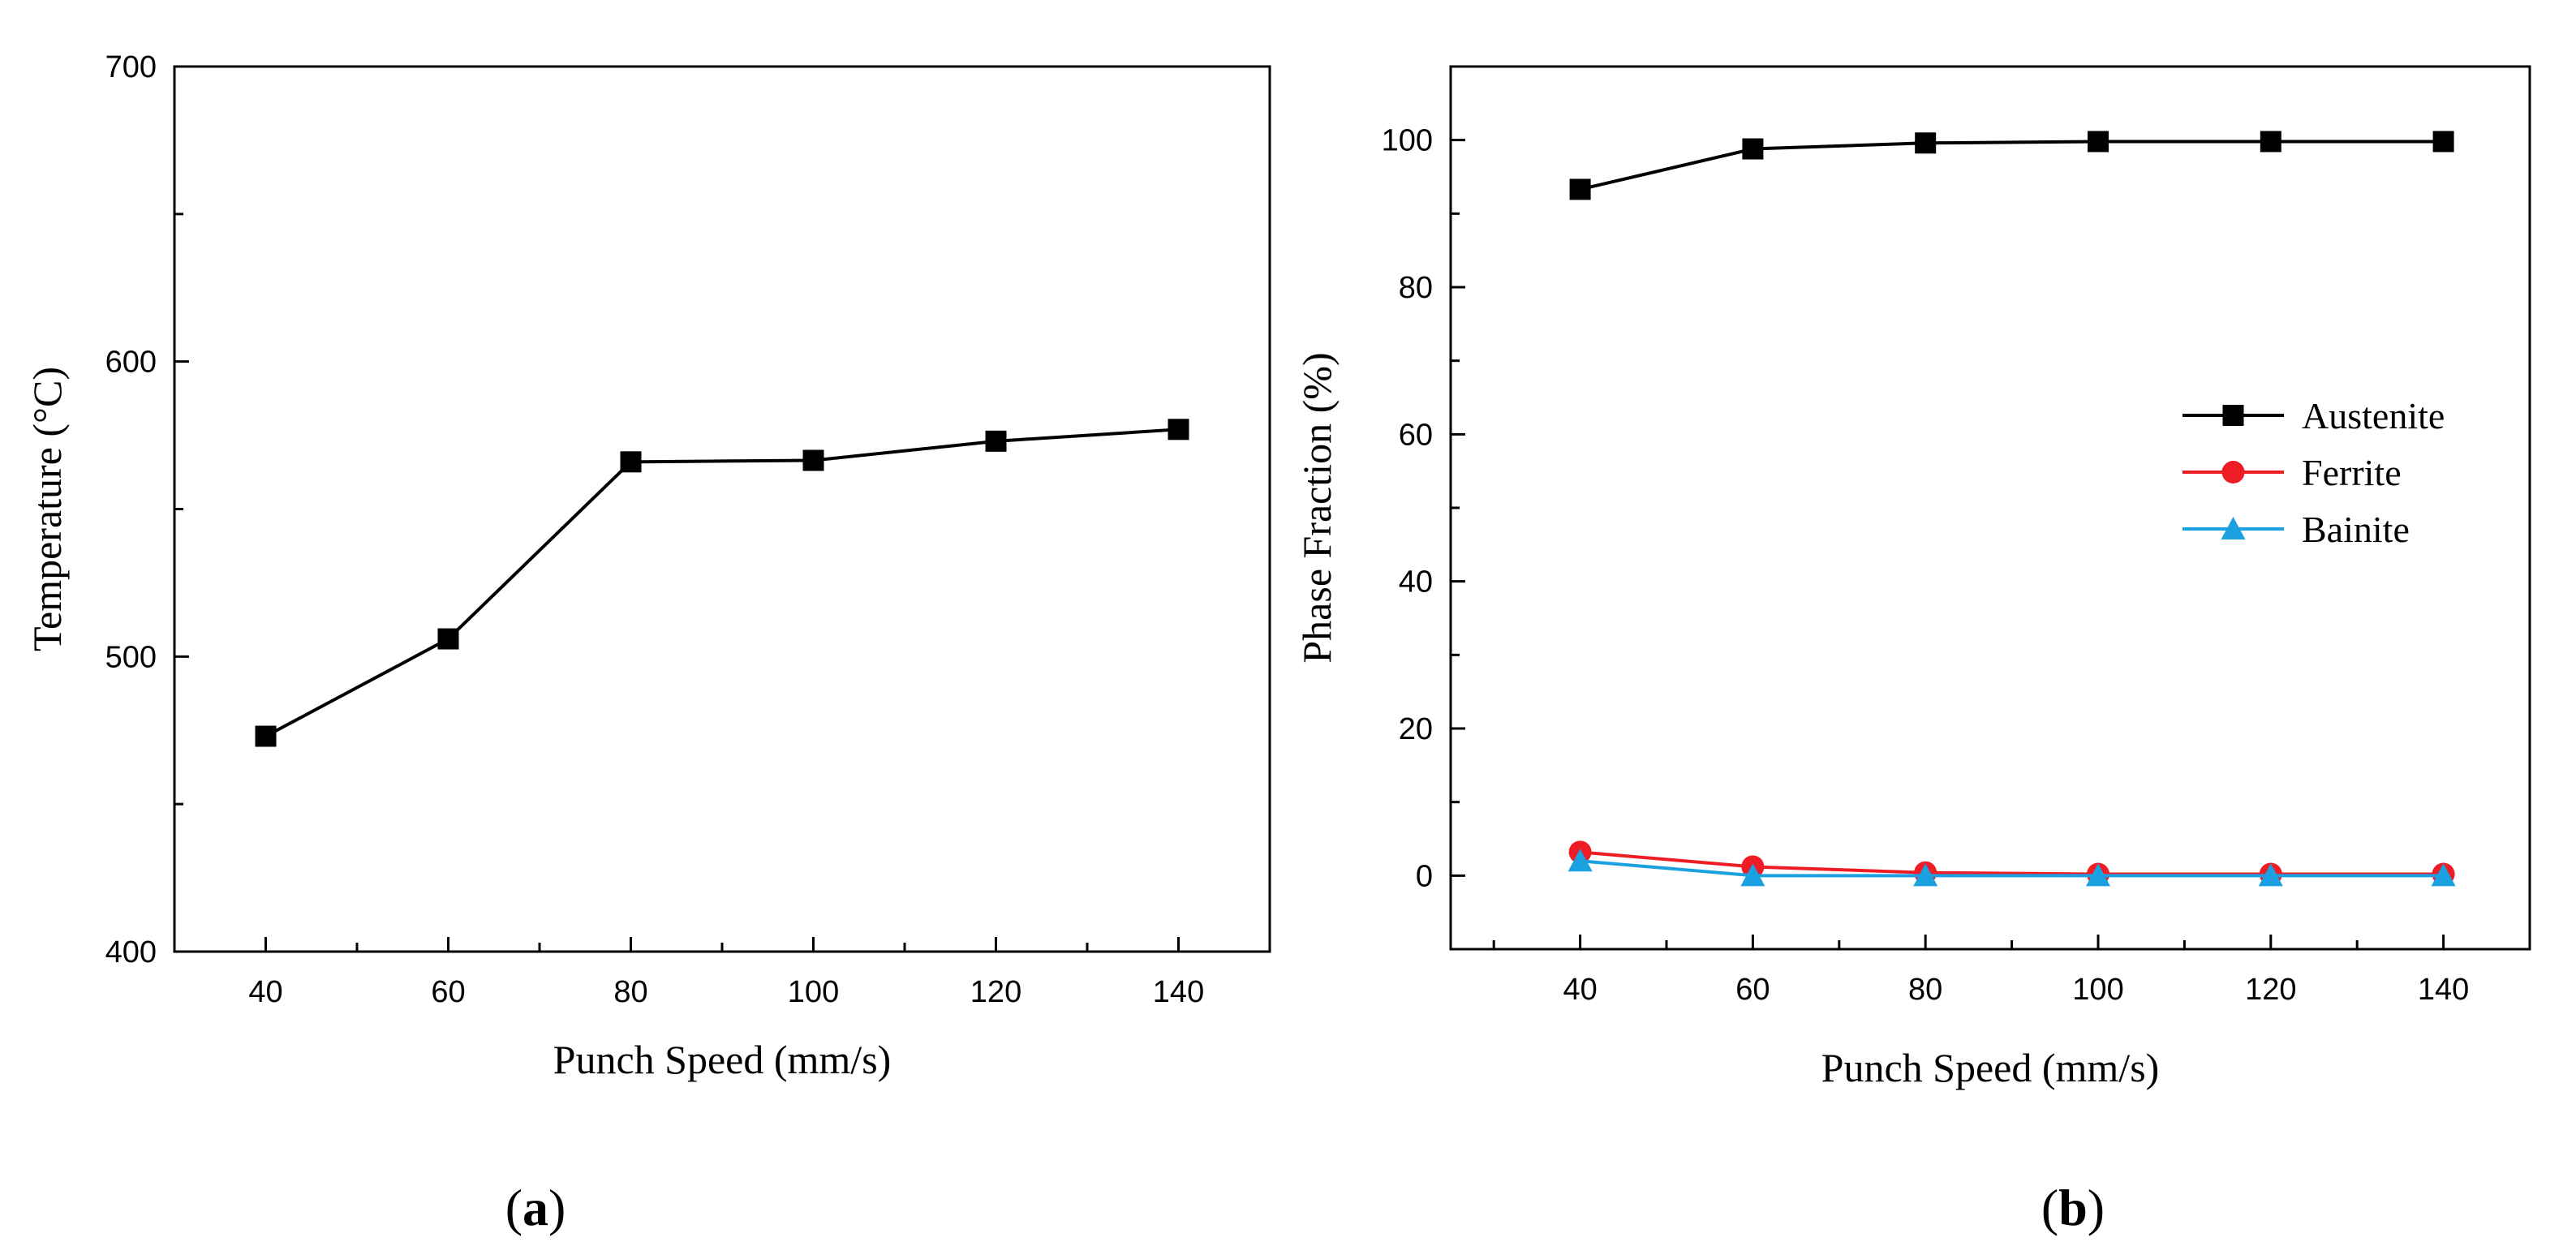 Image resolution: width=2576 pixels, height=1255 pixels. I want to click on series-ferrite, so click(2011, 863).